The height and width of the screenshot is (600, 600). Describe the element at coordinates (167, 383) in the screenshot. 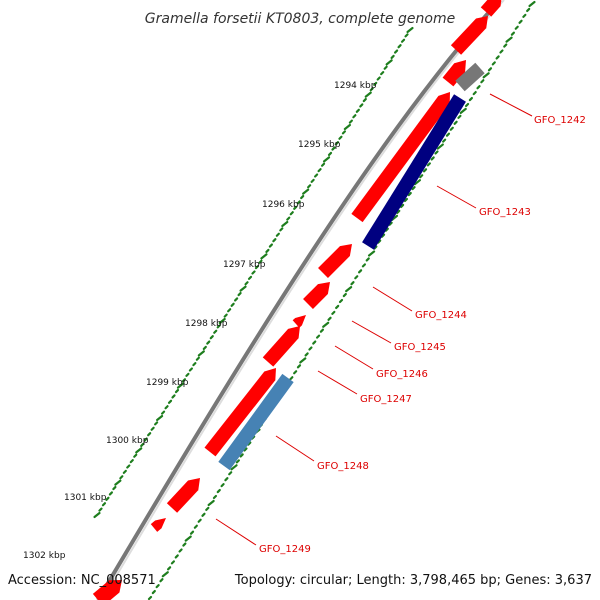

I see `tick-label: 1299 kbp` at that location.